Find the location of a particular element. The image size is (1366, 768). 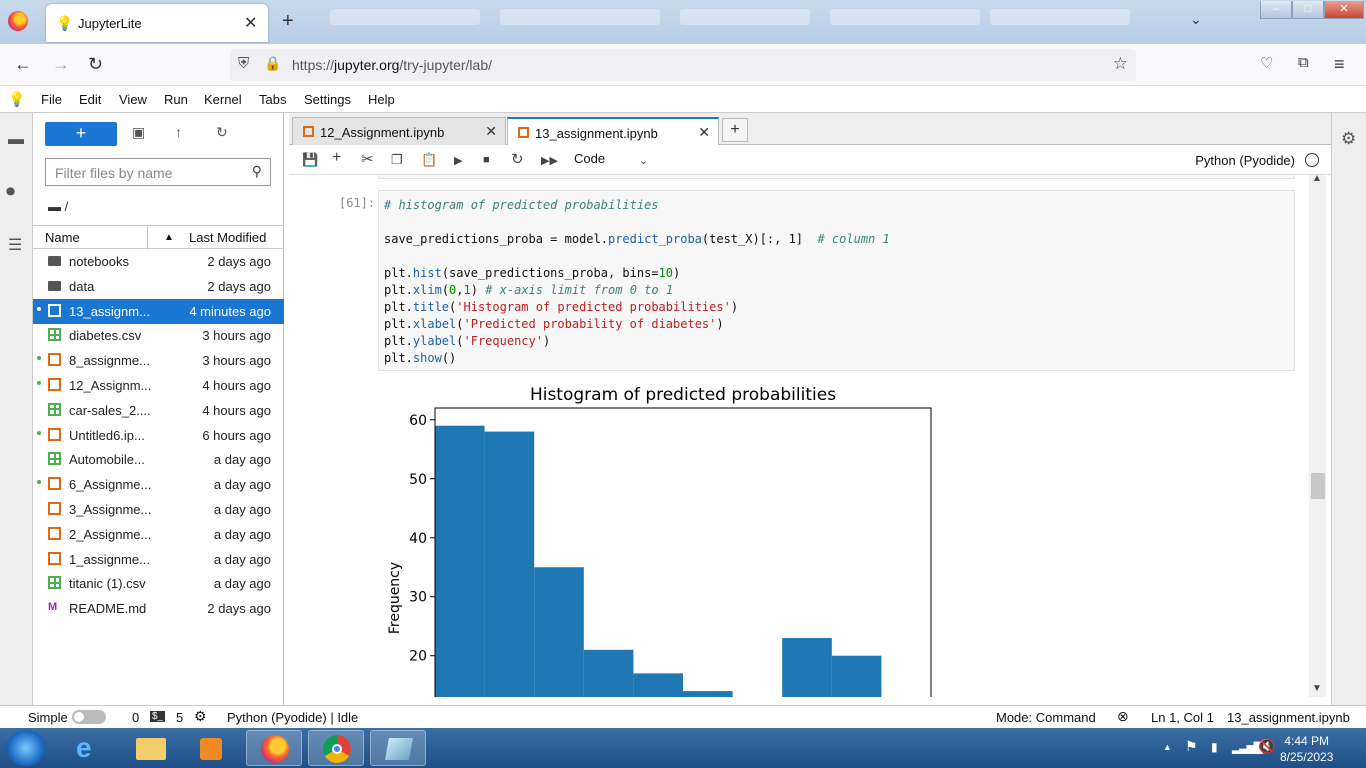

start-button is located at coordinates (26, 748).